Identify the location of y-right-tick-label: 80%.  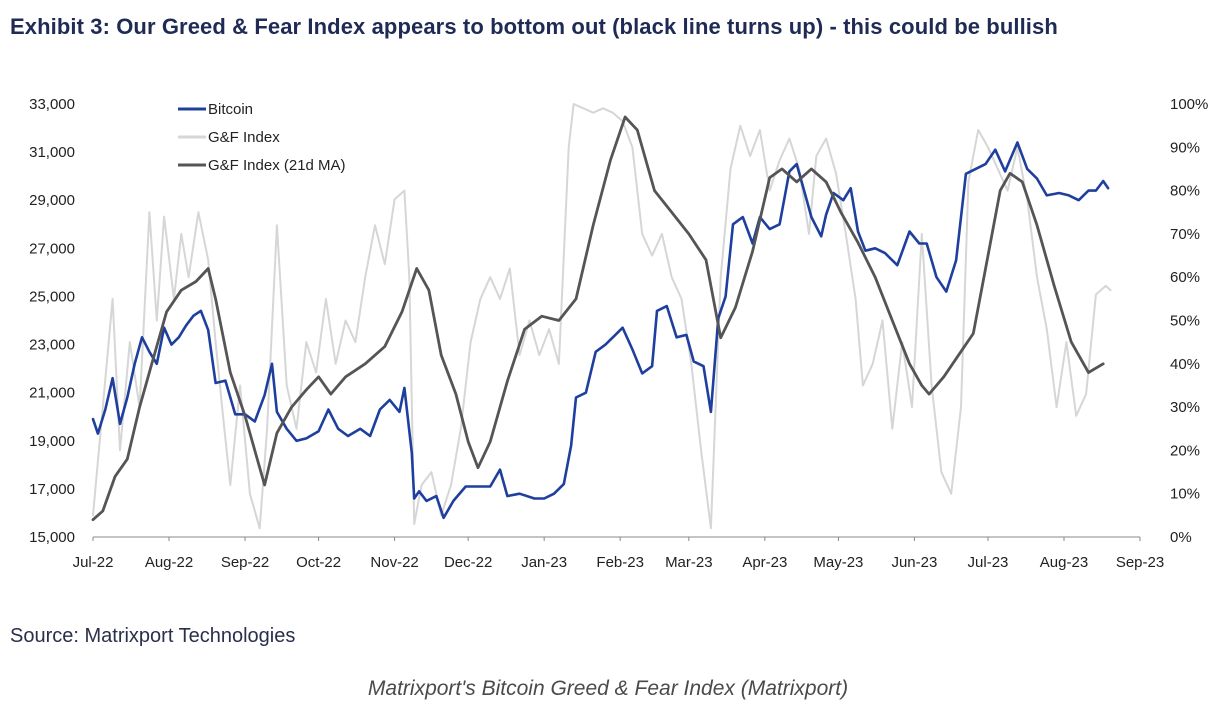
(1185, 191).